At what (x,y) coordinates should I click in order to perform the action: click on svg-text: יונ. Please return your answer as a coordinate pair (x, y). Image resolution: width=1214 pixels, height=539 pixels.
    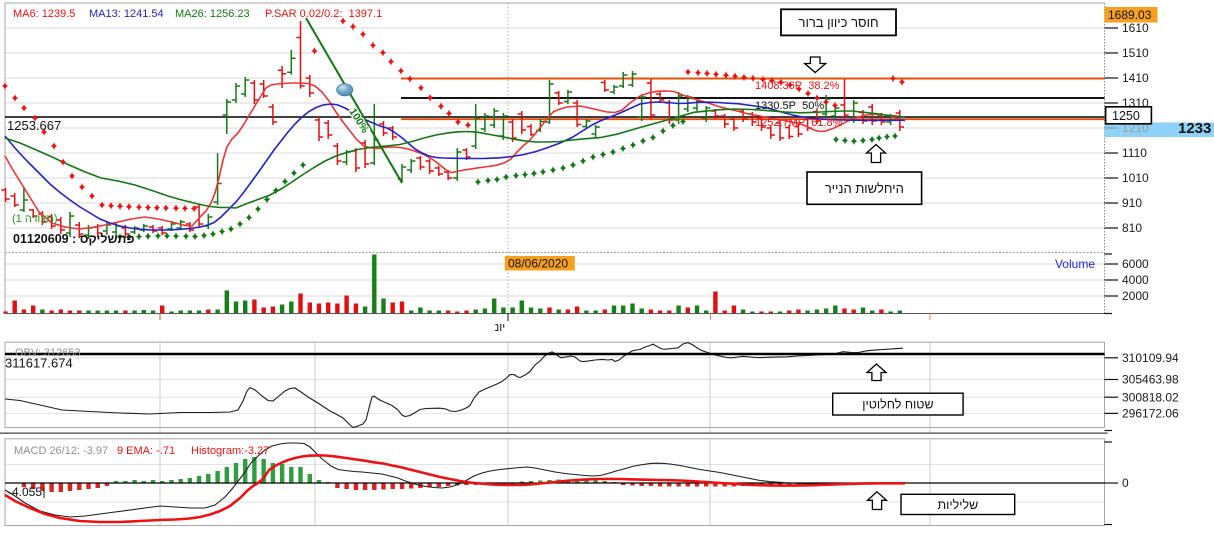
    Looking at the image, I should click on (500, 328).